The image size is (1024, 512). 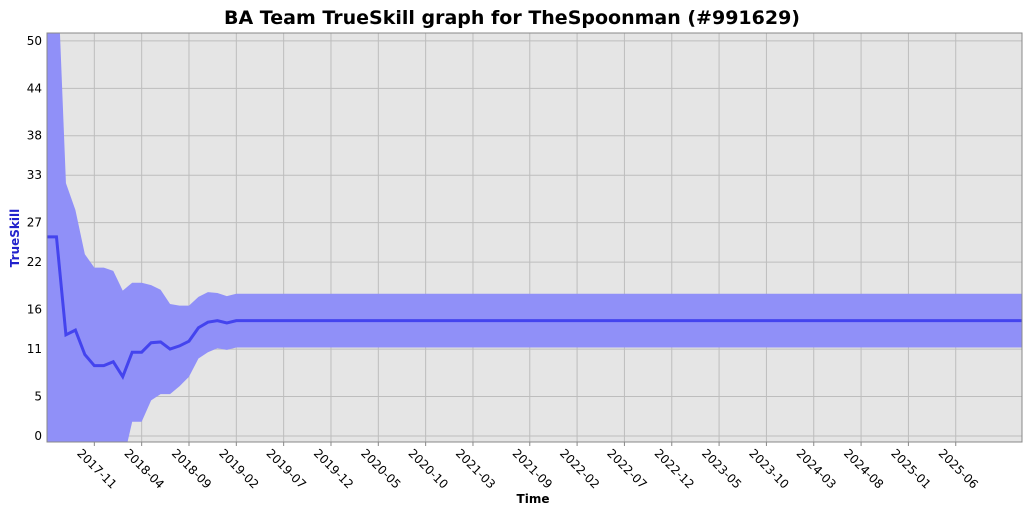 What do you see at coordinates (626, 468) in the screenshot?
I see `x-tick-label: 2022-07` at bounding box center [626, 468].